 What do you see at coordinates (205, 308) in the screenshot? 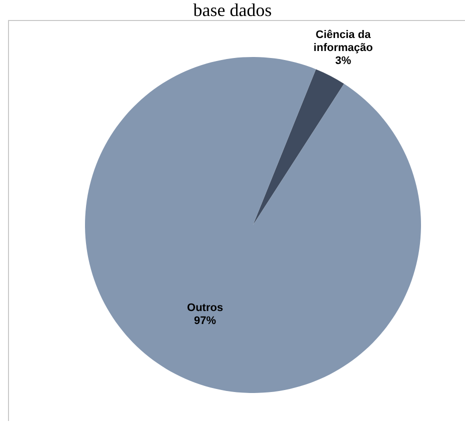
I see `slice-label: Outros` at bounding box center [205, 308].